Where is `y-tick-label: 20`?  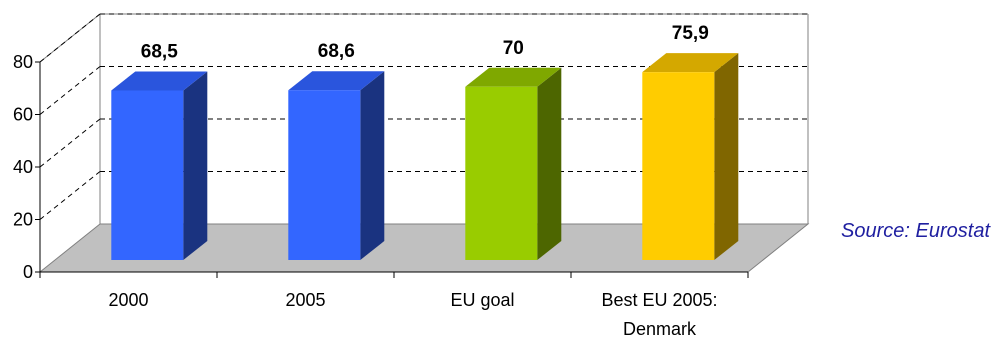
y-tick-label: 20 is located at coordinates (23, 220).